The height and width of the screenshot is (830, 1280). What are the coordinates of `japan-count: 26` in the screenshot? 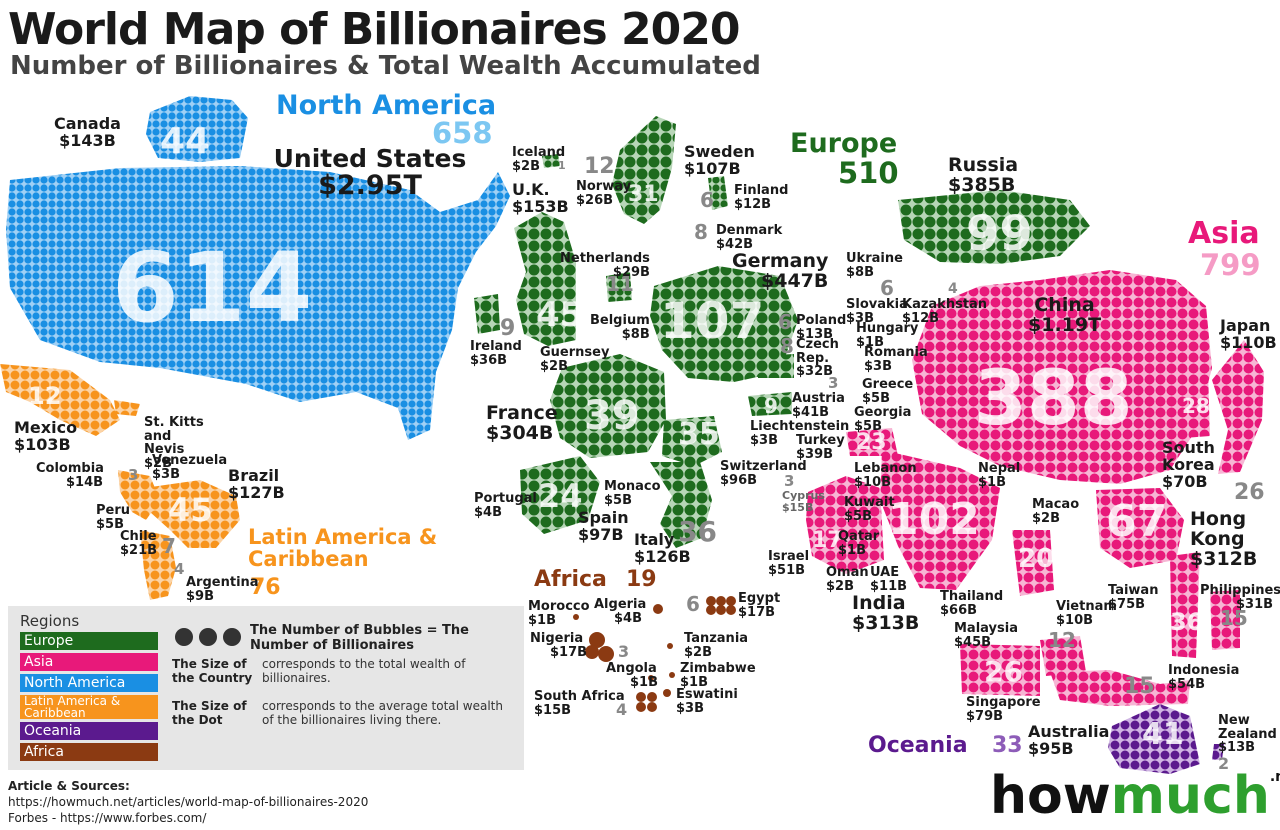 It's located at (1249, 492).